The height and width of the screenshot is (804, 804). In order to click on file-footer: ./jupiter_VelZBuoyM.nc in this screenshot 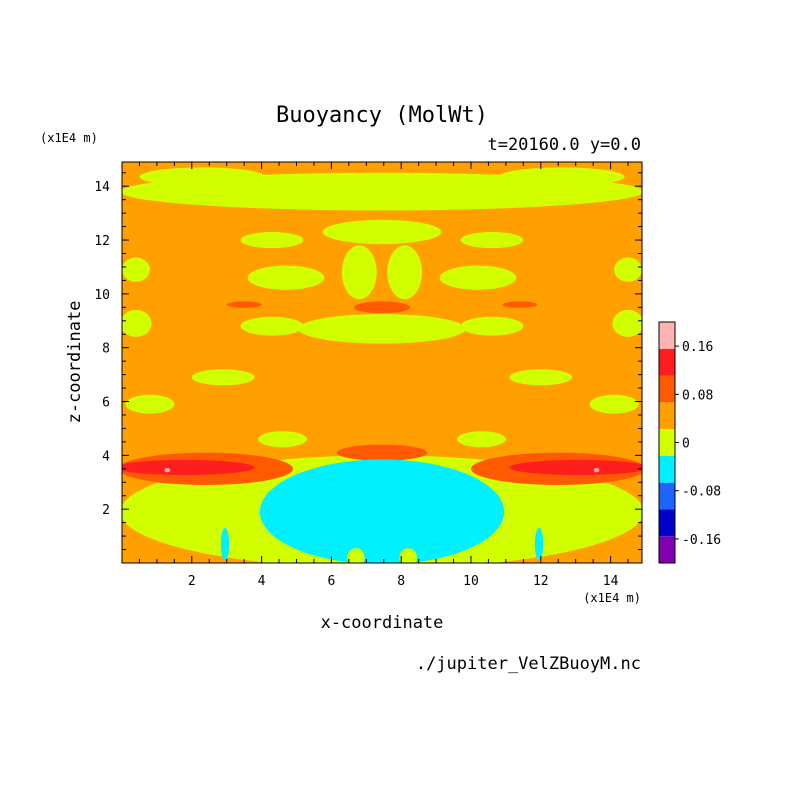, I will do `click(528, 664)`.